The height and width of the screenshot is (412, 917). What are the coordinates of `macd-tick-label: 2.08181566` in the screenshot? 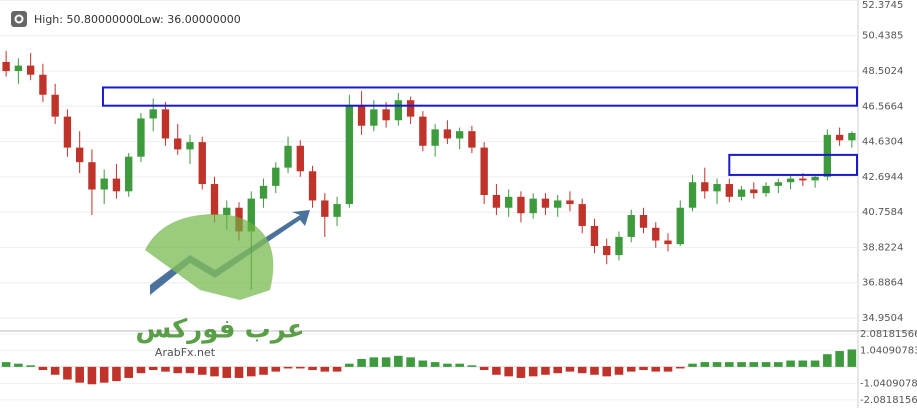 It's located at (888, 334).